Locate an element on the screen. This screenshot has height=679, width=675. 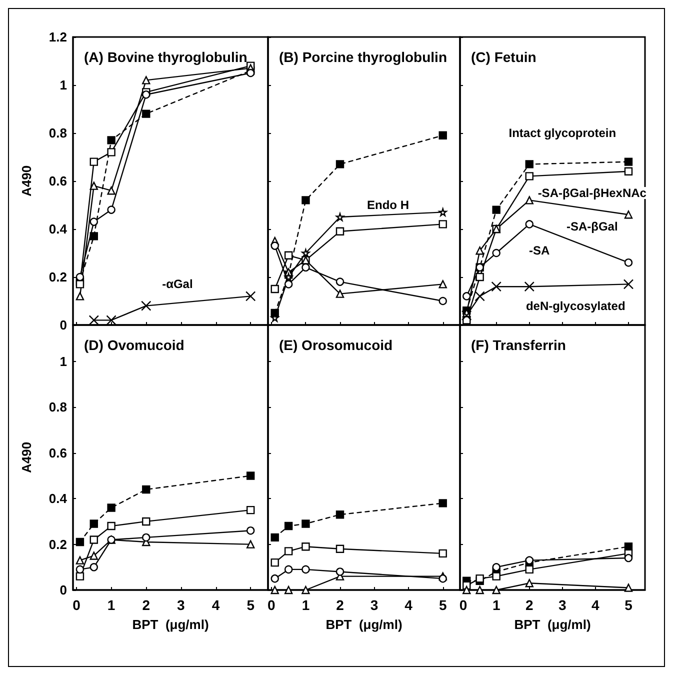
text: (F) Transferrin is located at coordinates (518, 345).